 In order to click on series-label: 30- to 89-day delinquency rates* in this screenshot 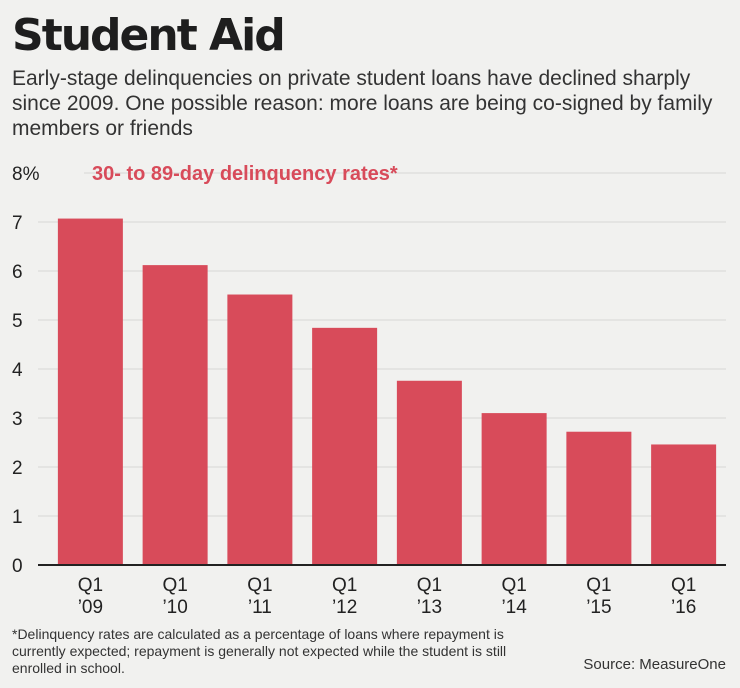, I will do `click(245, 174)`.